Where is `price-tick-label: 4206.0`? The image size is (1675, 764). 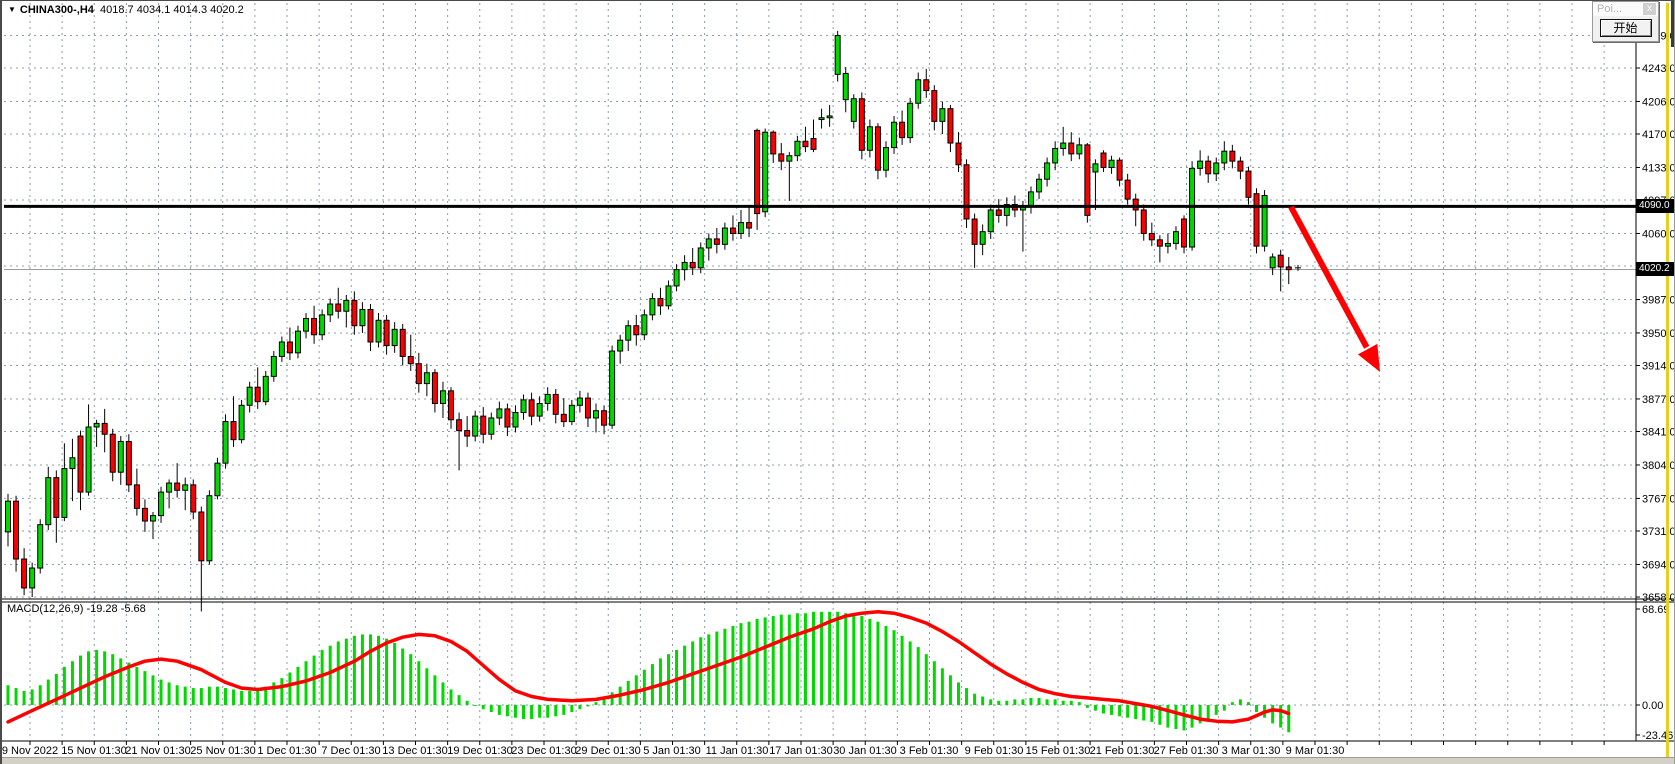
price-tick-label: 4206.0 is located at coordinates (1658, 102).